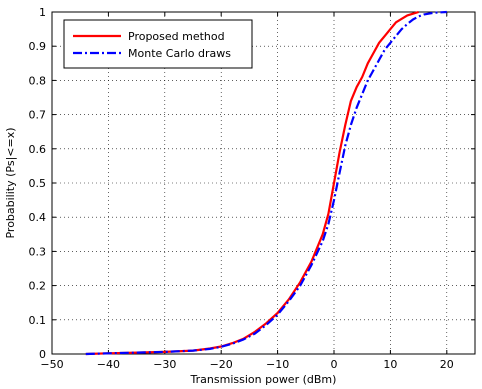 The width and height of the screenshot is (482, 389). What do you see at coordinates (10, 182) in the screenshot?
I see `y-axis-title: Probability (Ps|<=x)` at bounding box center [10, 182].